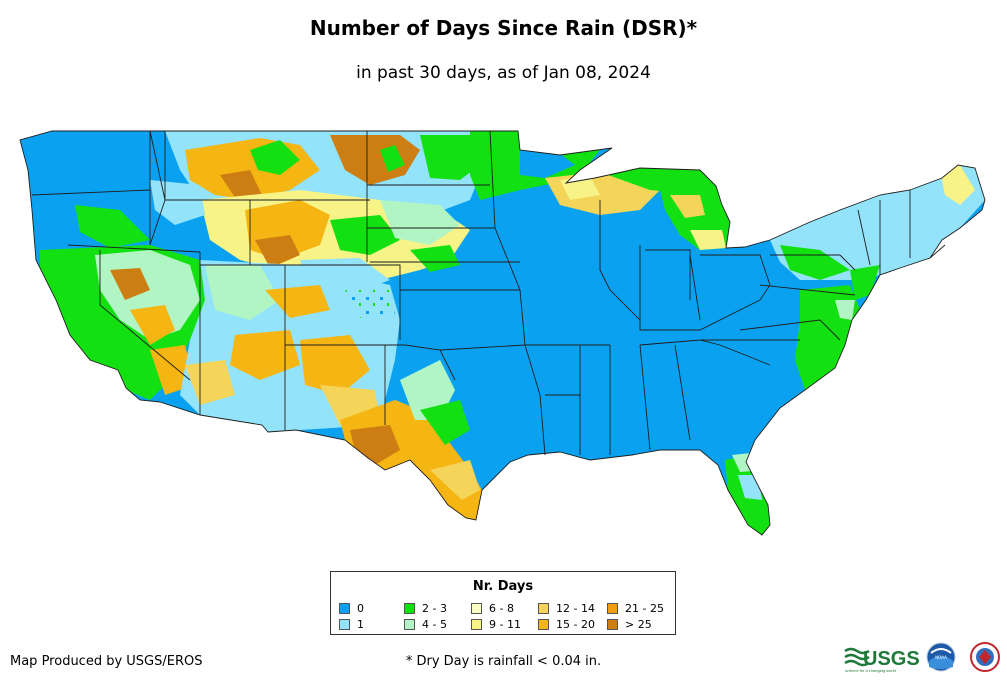 The height and width of the screenshot is (691, 1007). I want to click on legend-item-9: > 25, so click(629, 624).